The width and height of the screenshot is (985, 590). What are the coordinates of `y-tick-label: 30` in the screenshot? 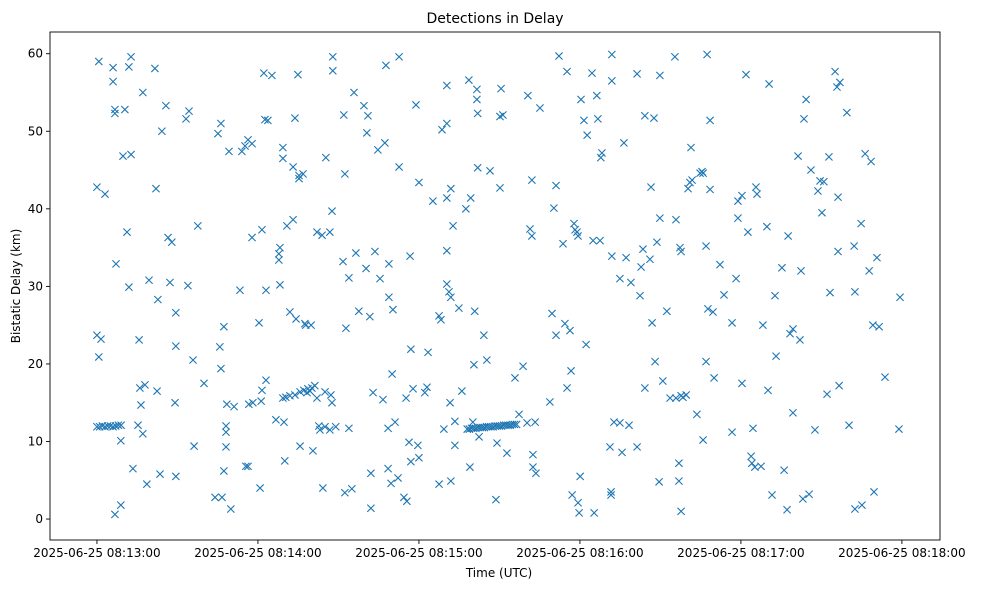 It's located at (35, 286).